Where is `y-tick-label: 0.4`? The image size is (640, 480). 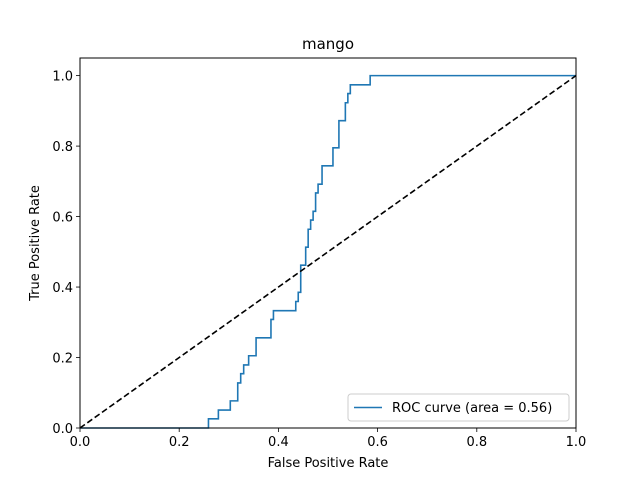 y-tick-label: 0.4 is located at coordinates (62, 288).